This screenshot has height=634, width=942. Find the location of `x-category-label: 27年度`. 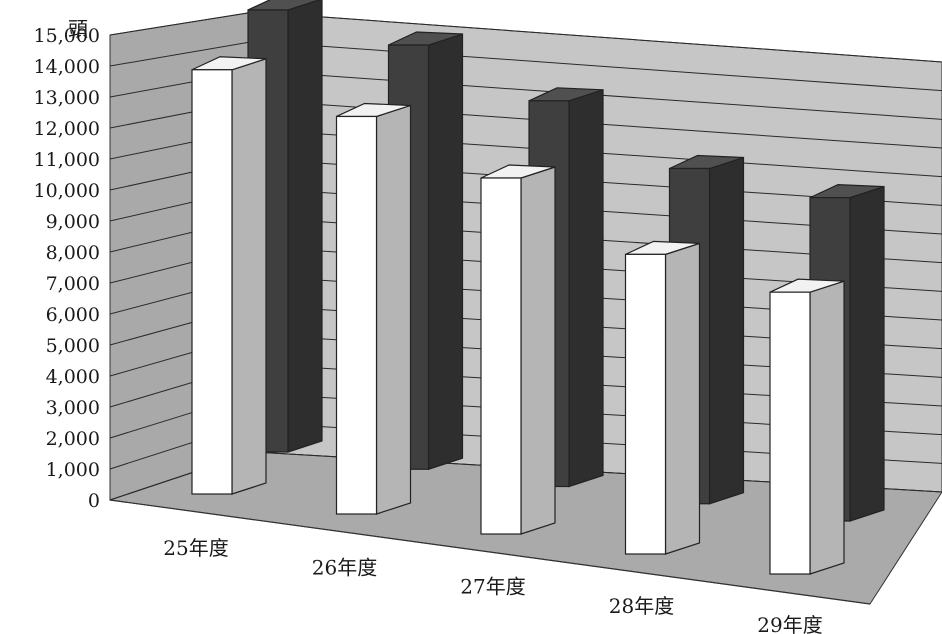

x-category-label: 27年度 is located at coordinates (492, 587).